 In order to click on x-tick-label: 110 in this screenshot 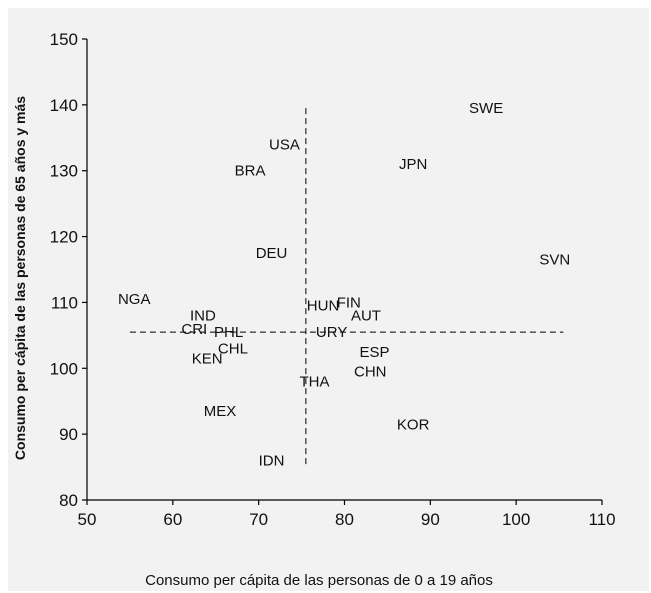, I will do `click(601, 519)`.